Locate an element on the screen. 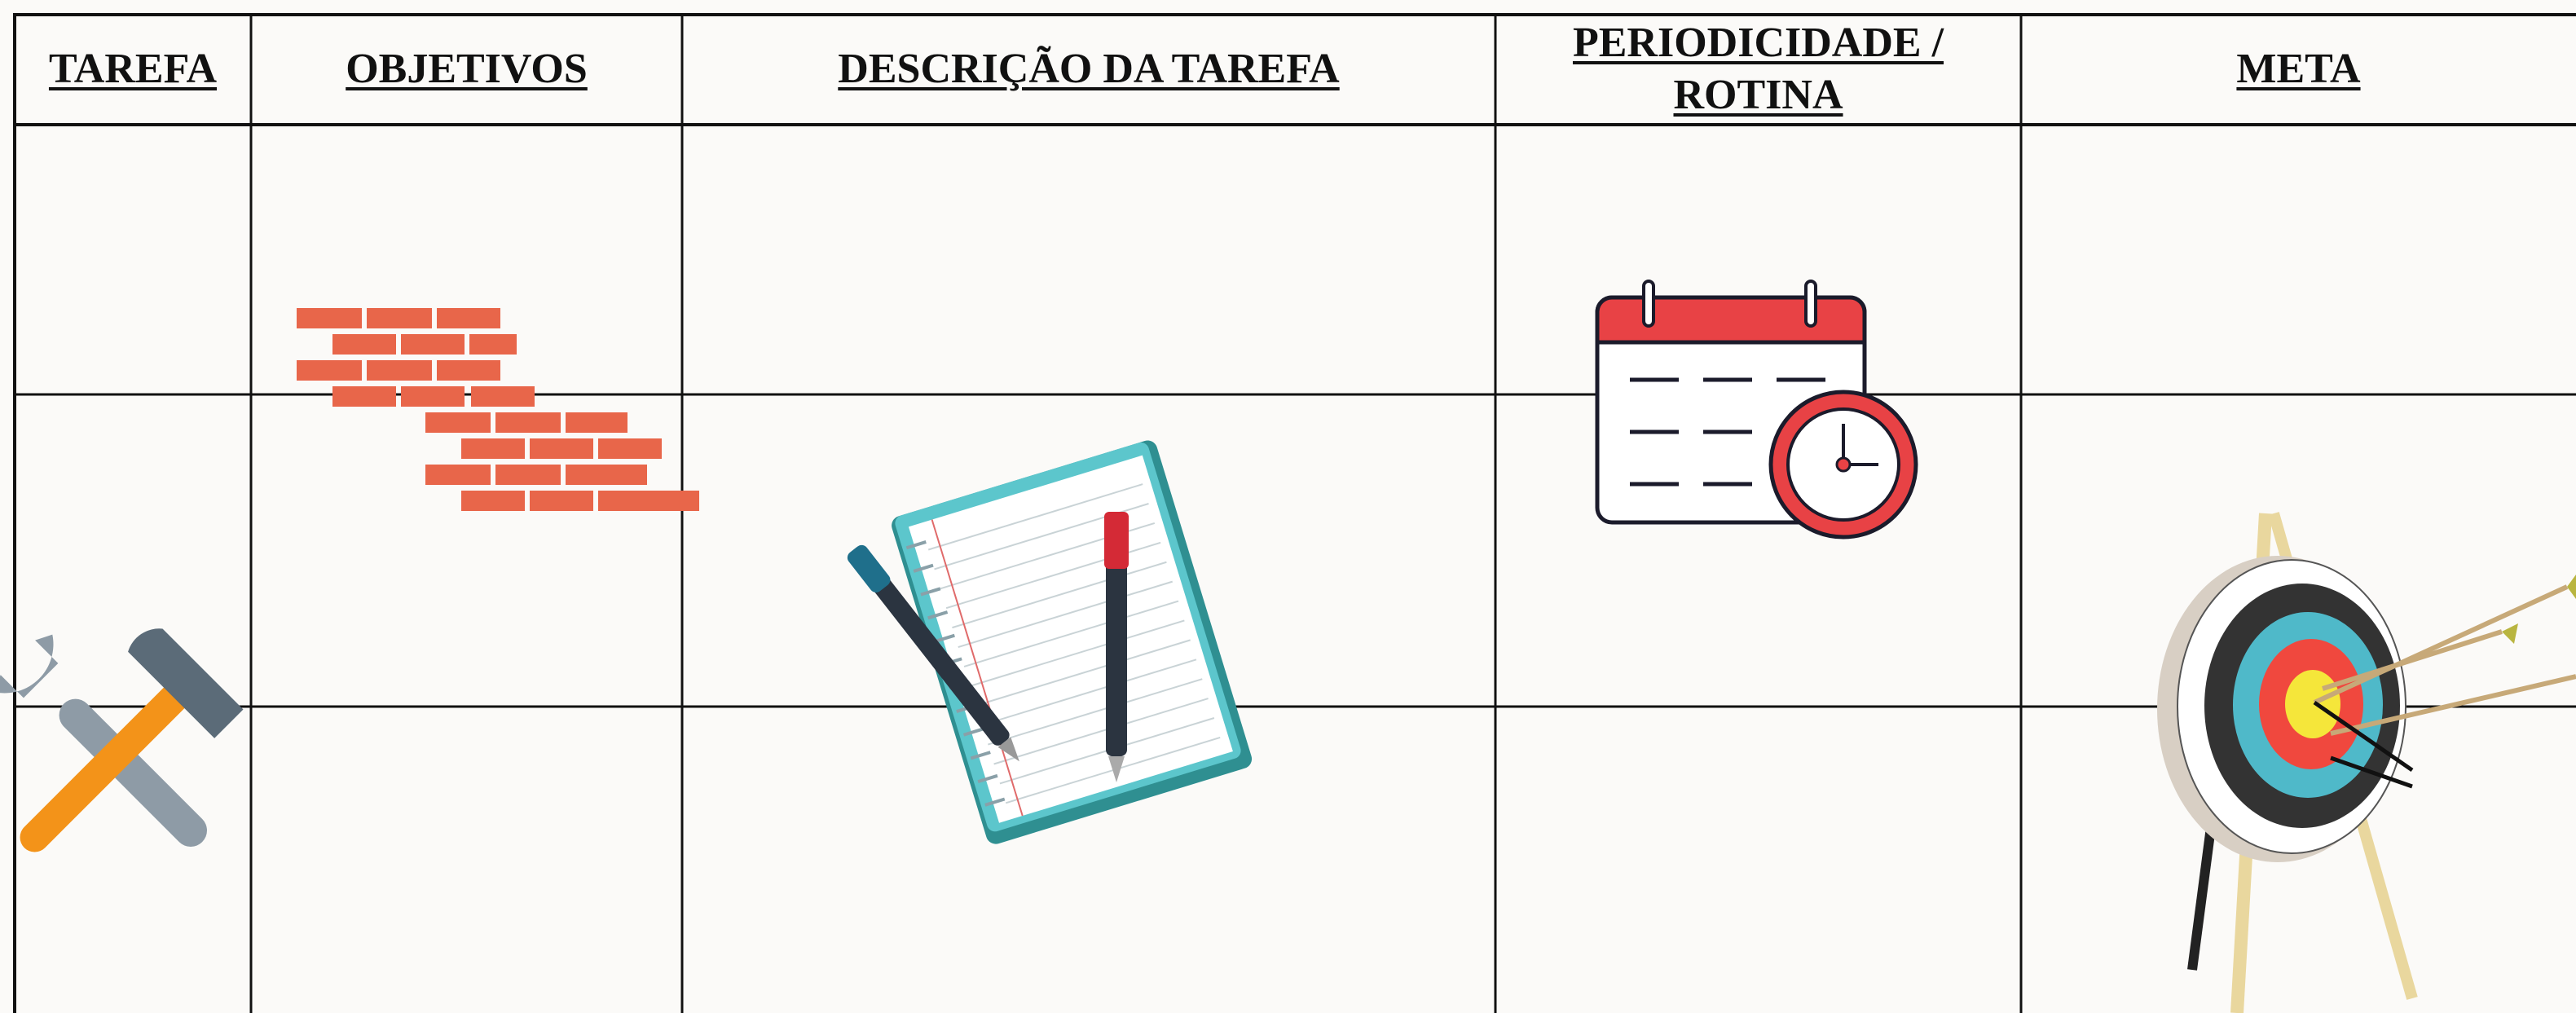  header-cell: OBJETIVOS is located at coordinates (466, 69).